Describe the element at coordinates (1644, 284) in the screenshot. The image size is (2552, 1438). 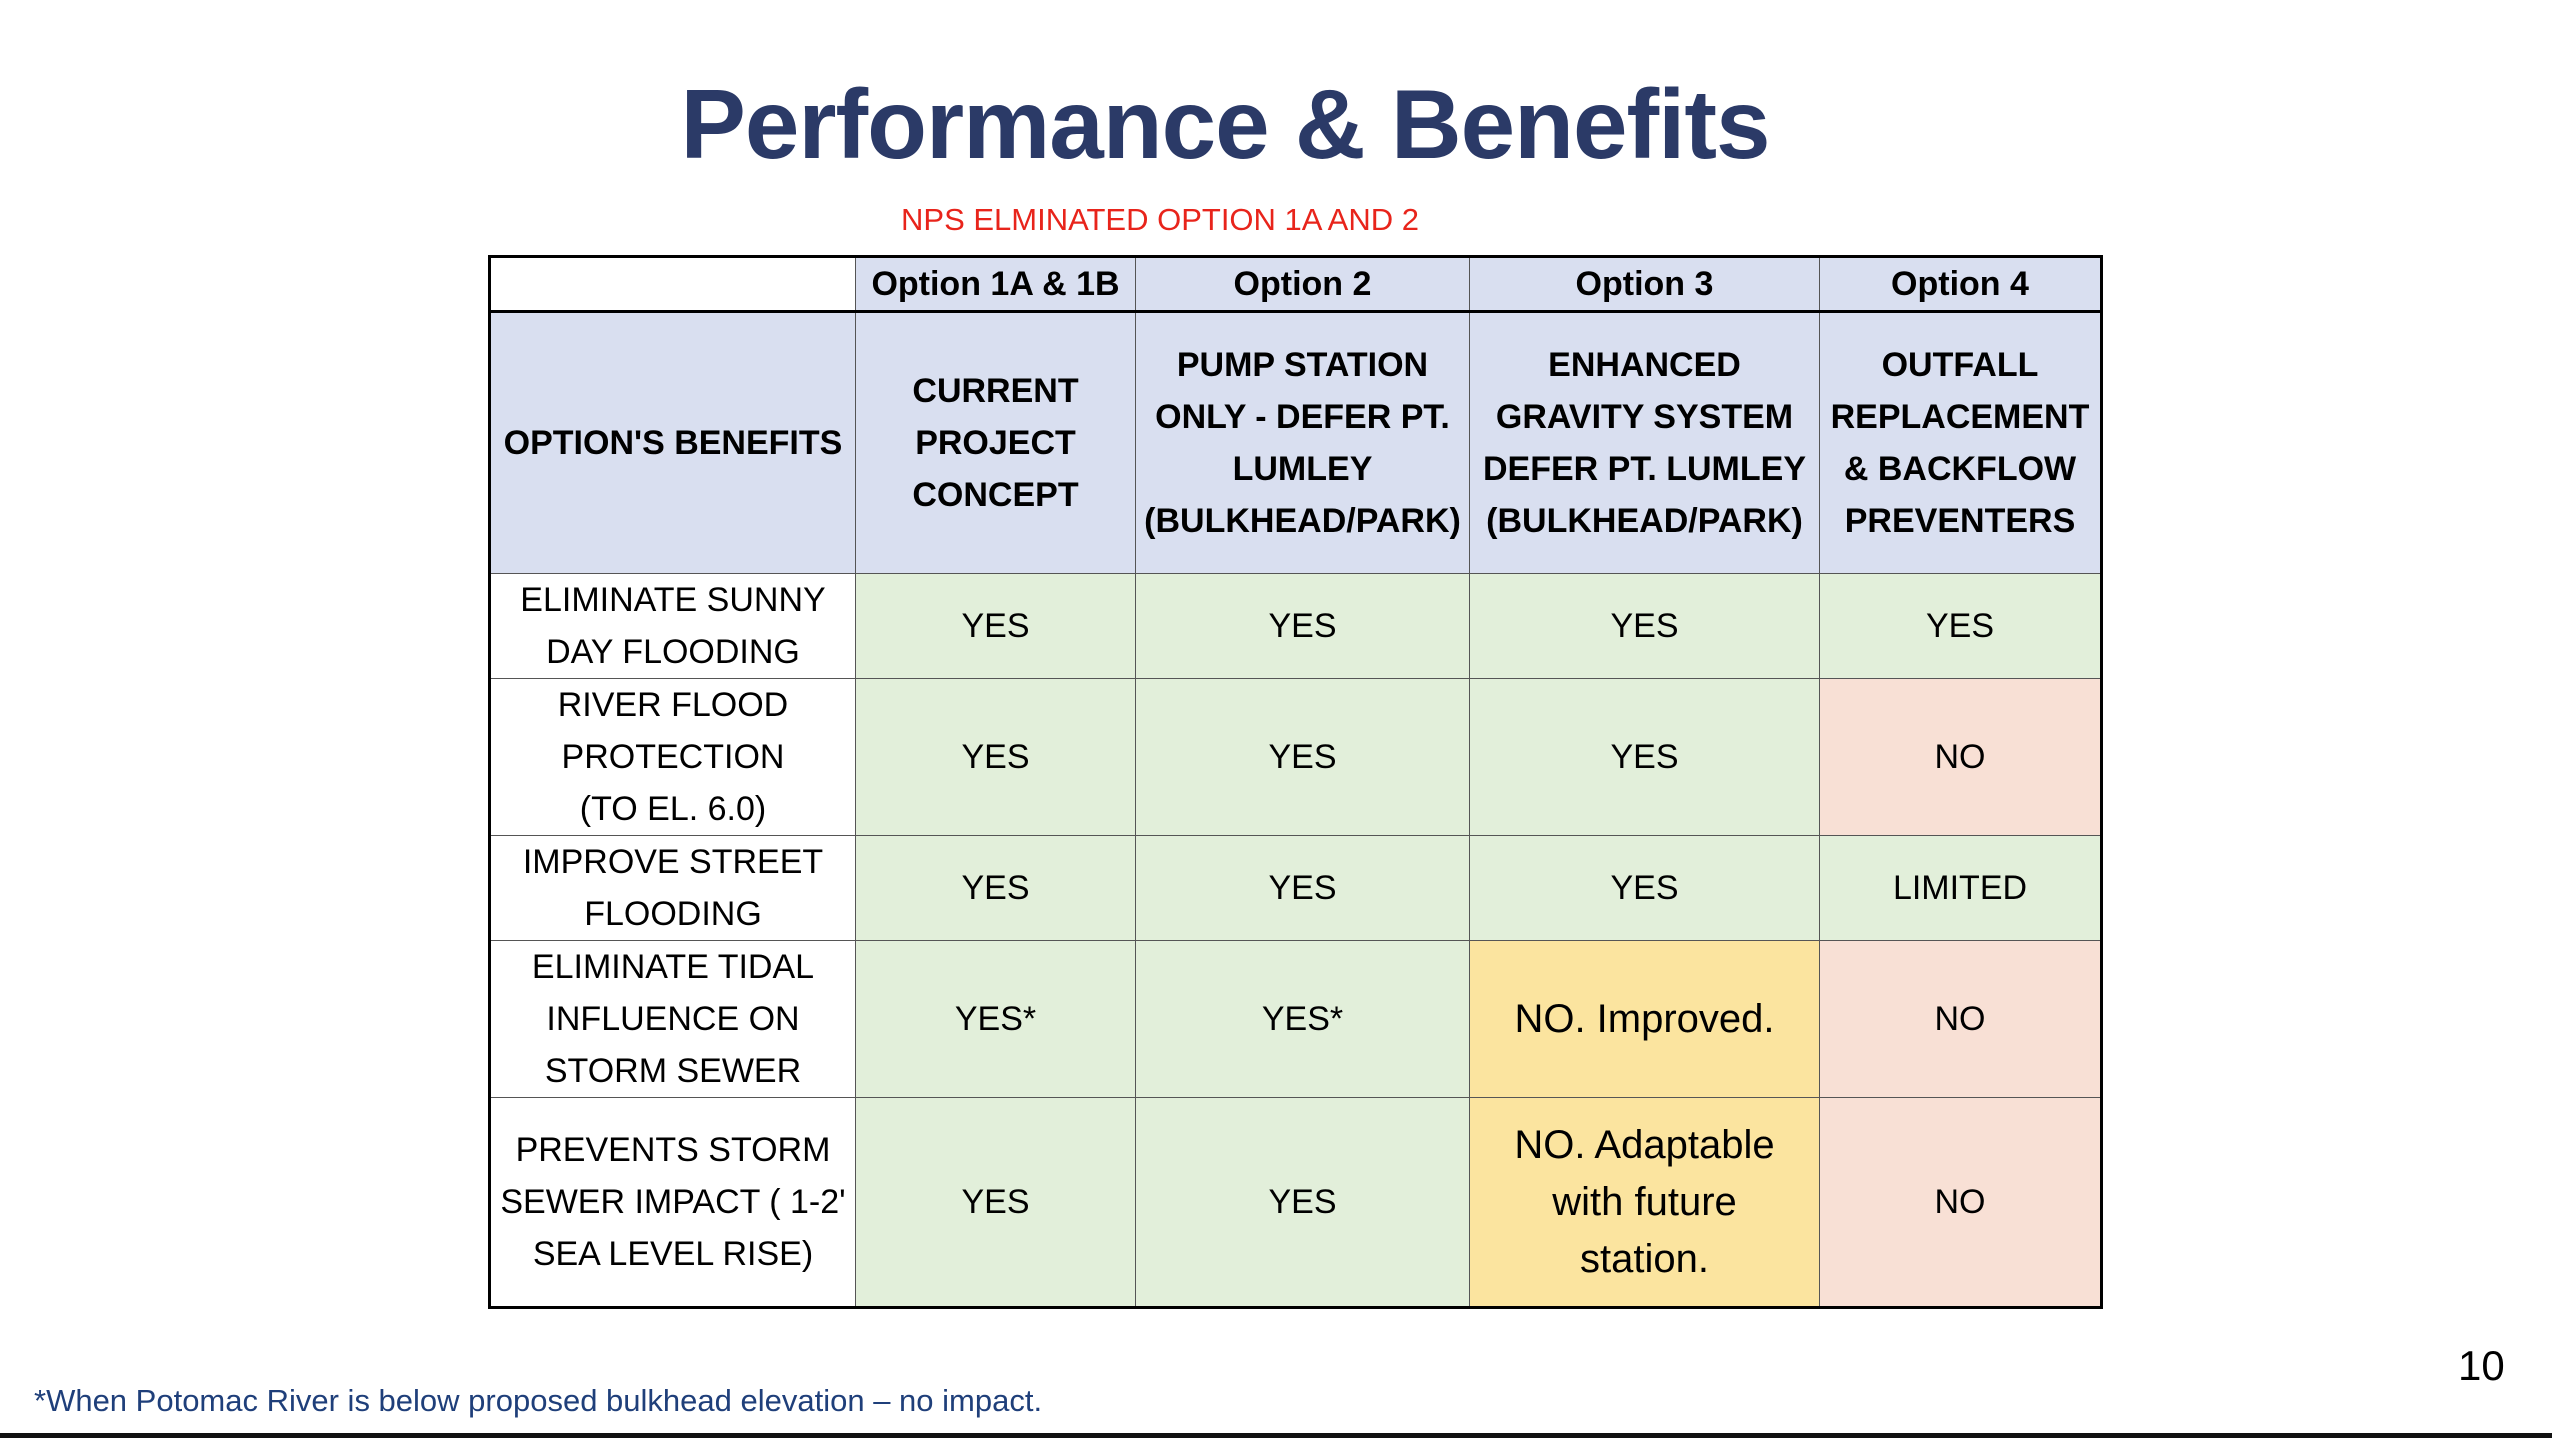
I see `option-header: Option 3` at that location.